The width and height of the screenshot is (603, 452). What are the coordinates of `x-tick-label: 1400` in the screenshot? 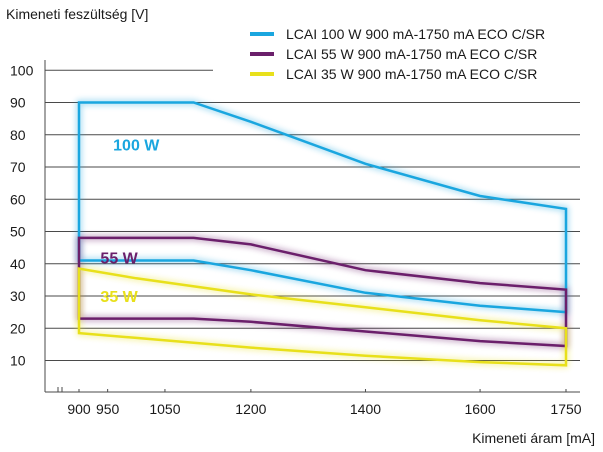 It's located at (365, 409).